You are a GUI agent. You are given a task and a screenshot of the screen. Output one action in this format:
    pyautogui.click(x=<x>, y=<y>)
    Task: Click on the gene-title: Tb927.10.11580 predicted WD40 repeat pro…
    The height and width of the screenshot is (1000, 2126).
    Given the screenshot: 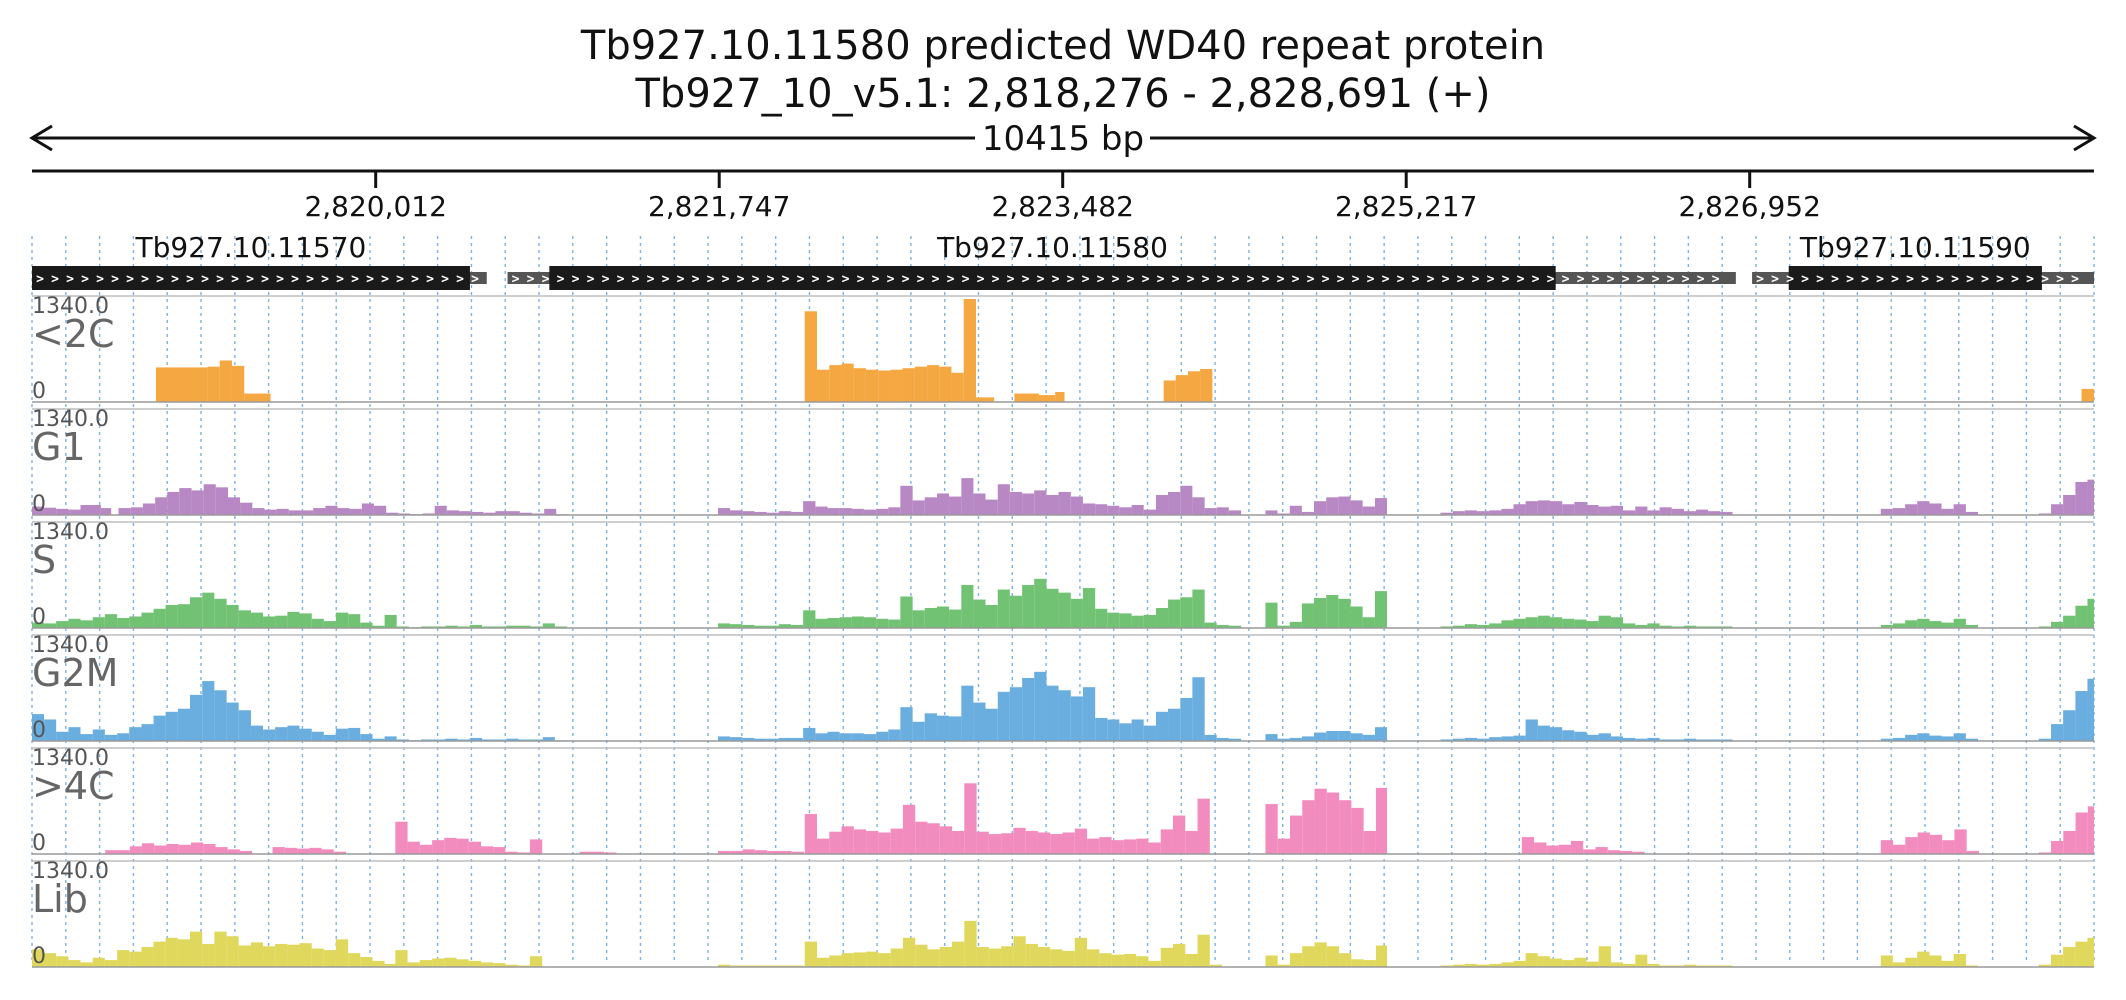 What is the action you would take?
    pyautogui.click(x=1062, y=46)
    